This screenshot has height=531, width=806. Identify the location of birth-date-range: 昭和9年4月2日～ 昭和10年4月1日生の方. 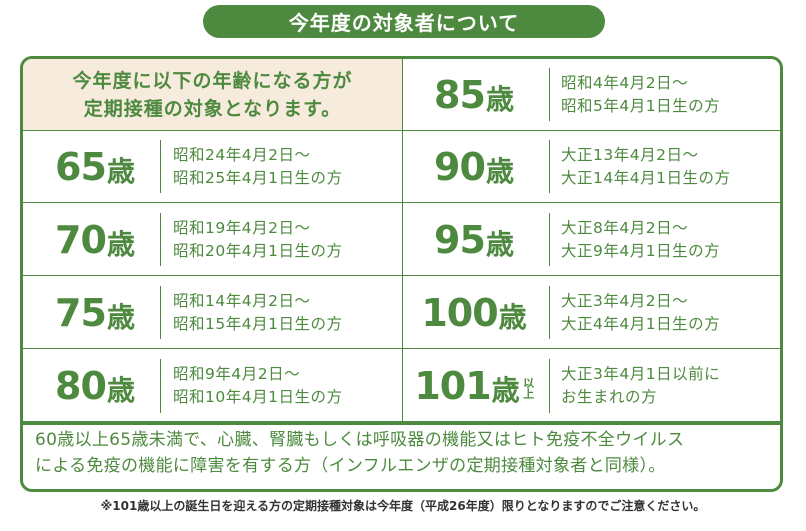
(258, 385).